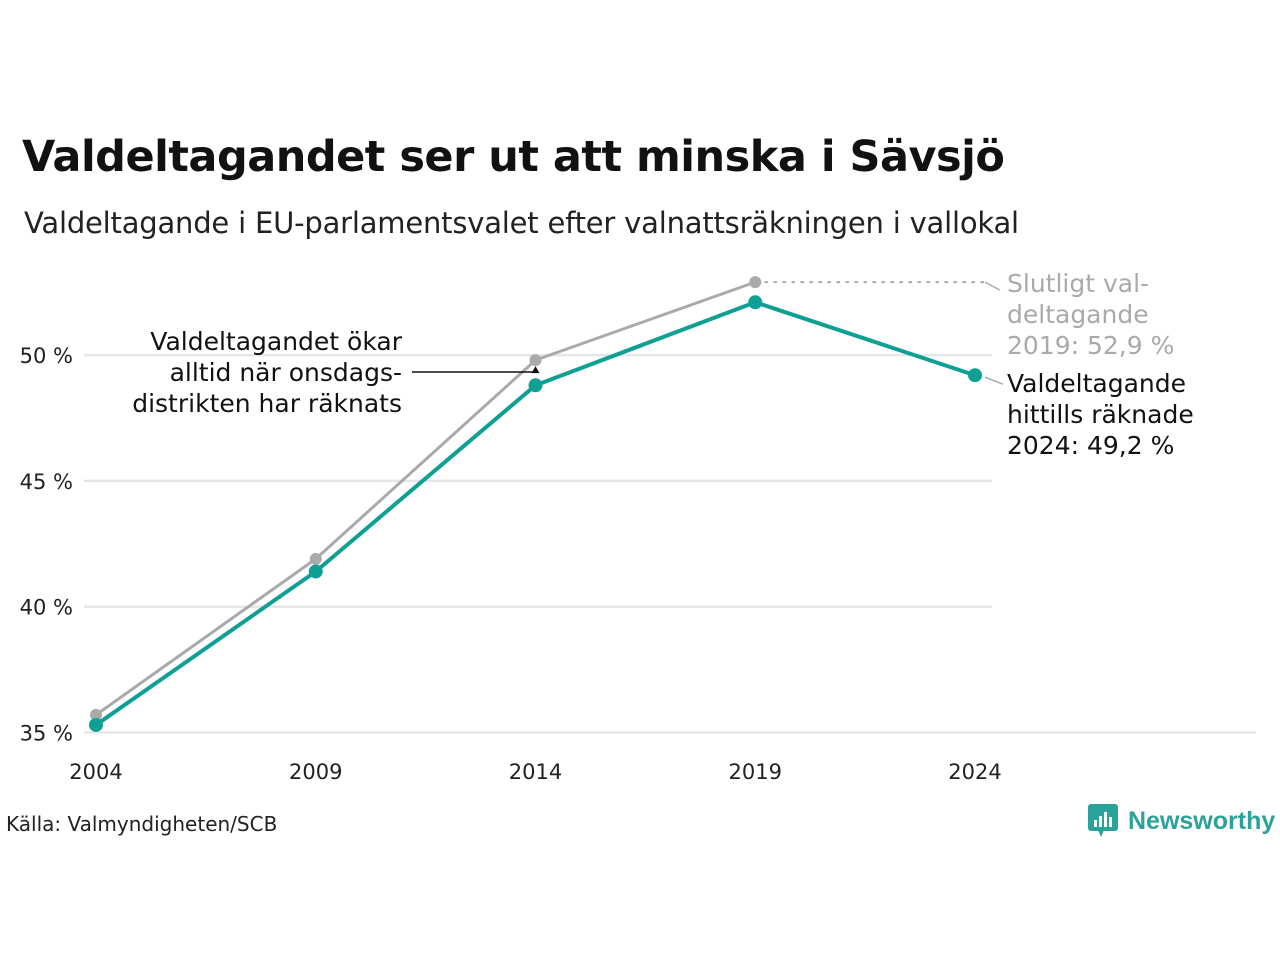 The image size is (1280, 960). I want to click on annotation-wednesday-line: Valdeltagandet ökar, so click(276, 341).